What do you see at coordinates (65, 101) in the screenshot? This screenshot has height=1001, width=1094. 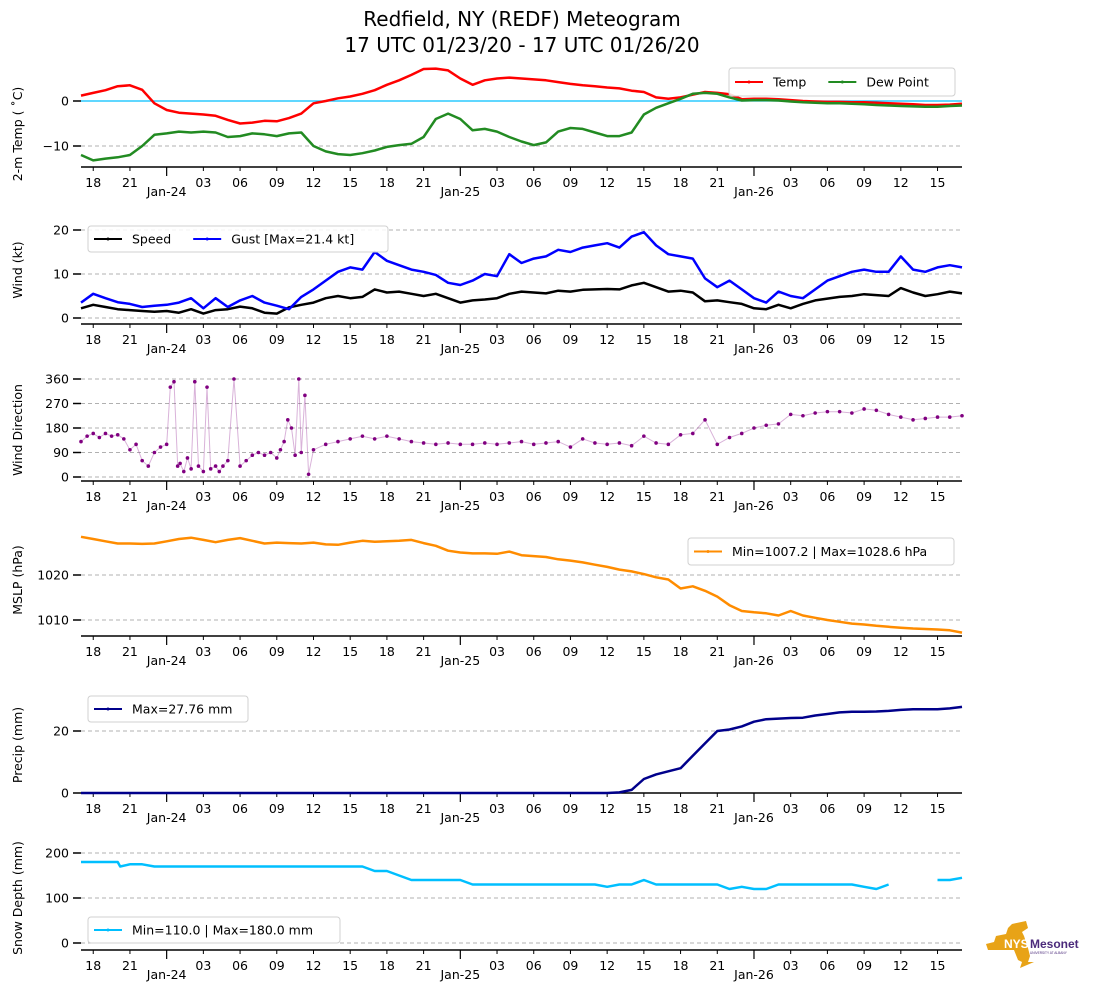 I see `y-tick-label: 0` at bounding box center [65, 101].